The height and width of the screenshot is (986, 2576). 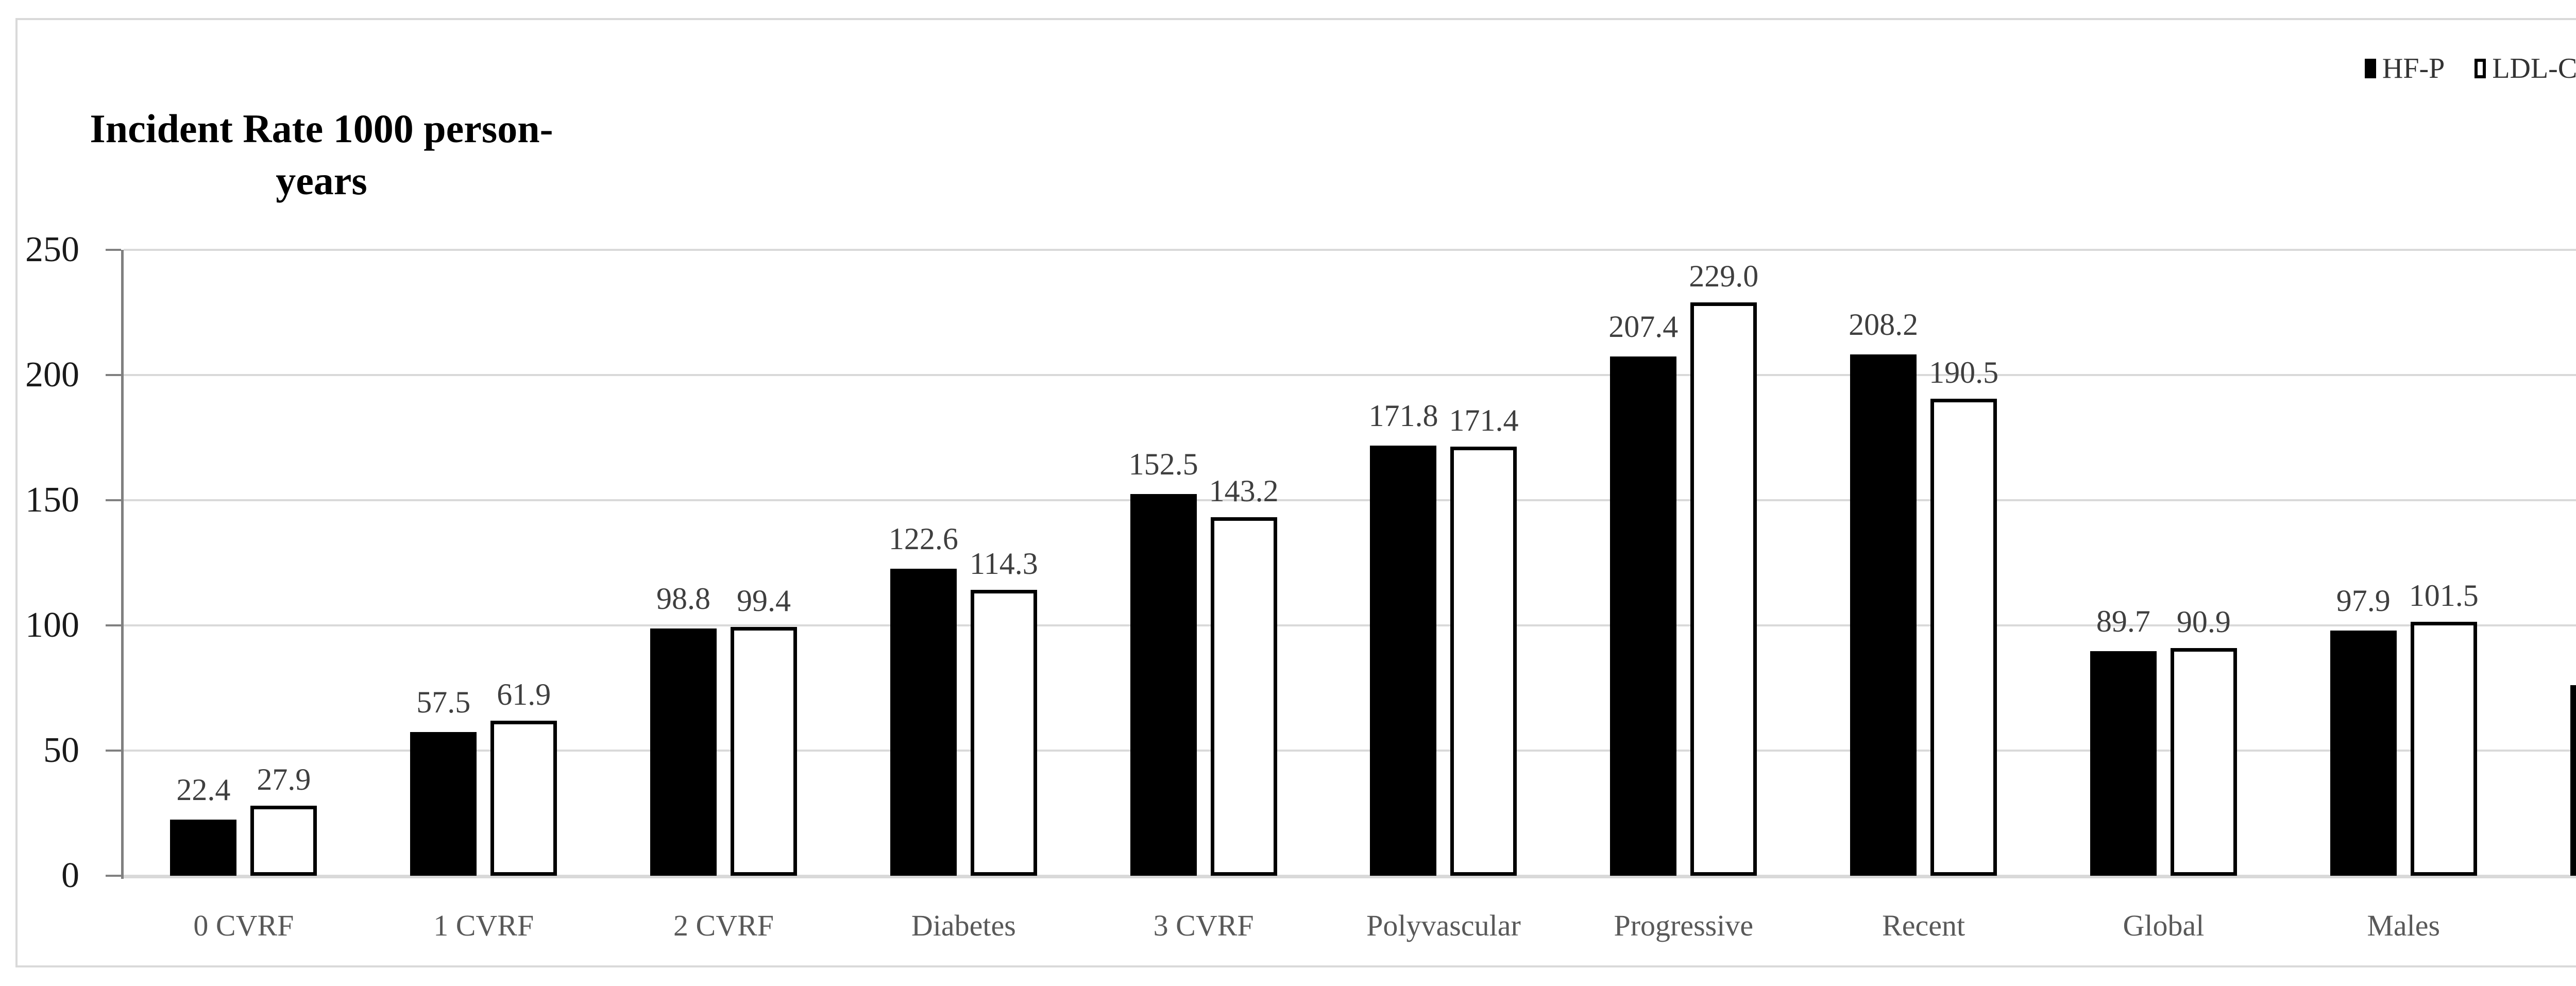 I want to click on y-axis-title: Incident Rate 1000 person-years, so click(x=321, y=154).